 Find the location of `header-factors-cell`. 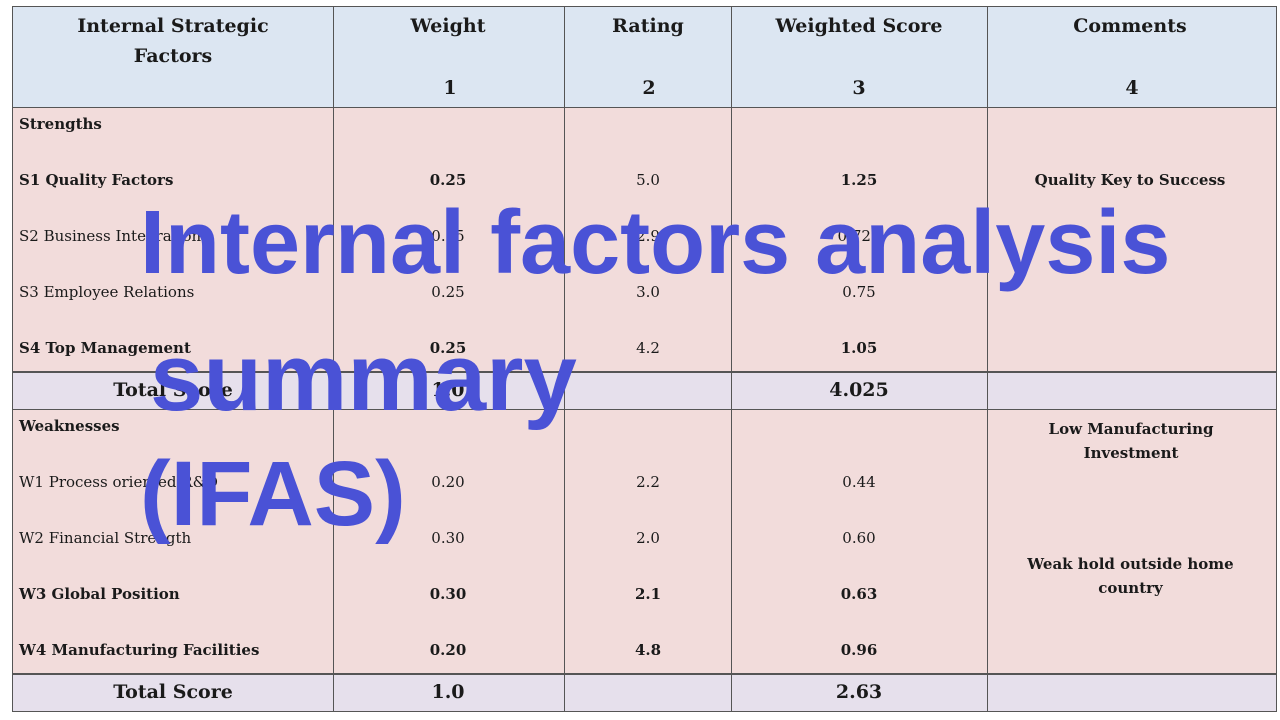

header-factors-cell is located at coordinates (173, 57).